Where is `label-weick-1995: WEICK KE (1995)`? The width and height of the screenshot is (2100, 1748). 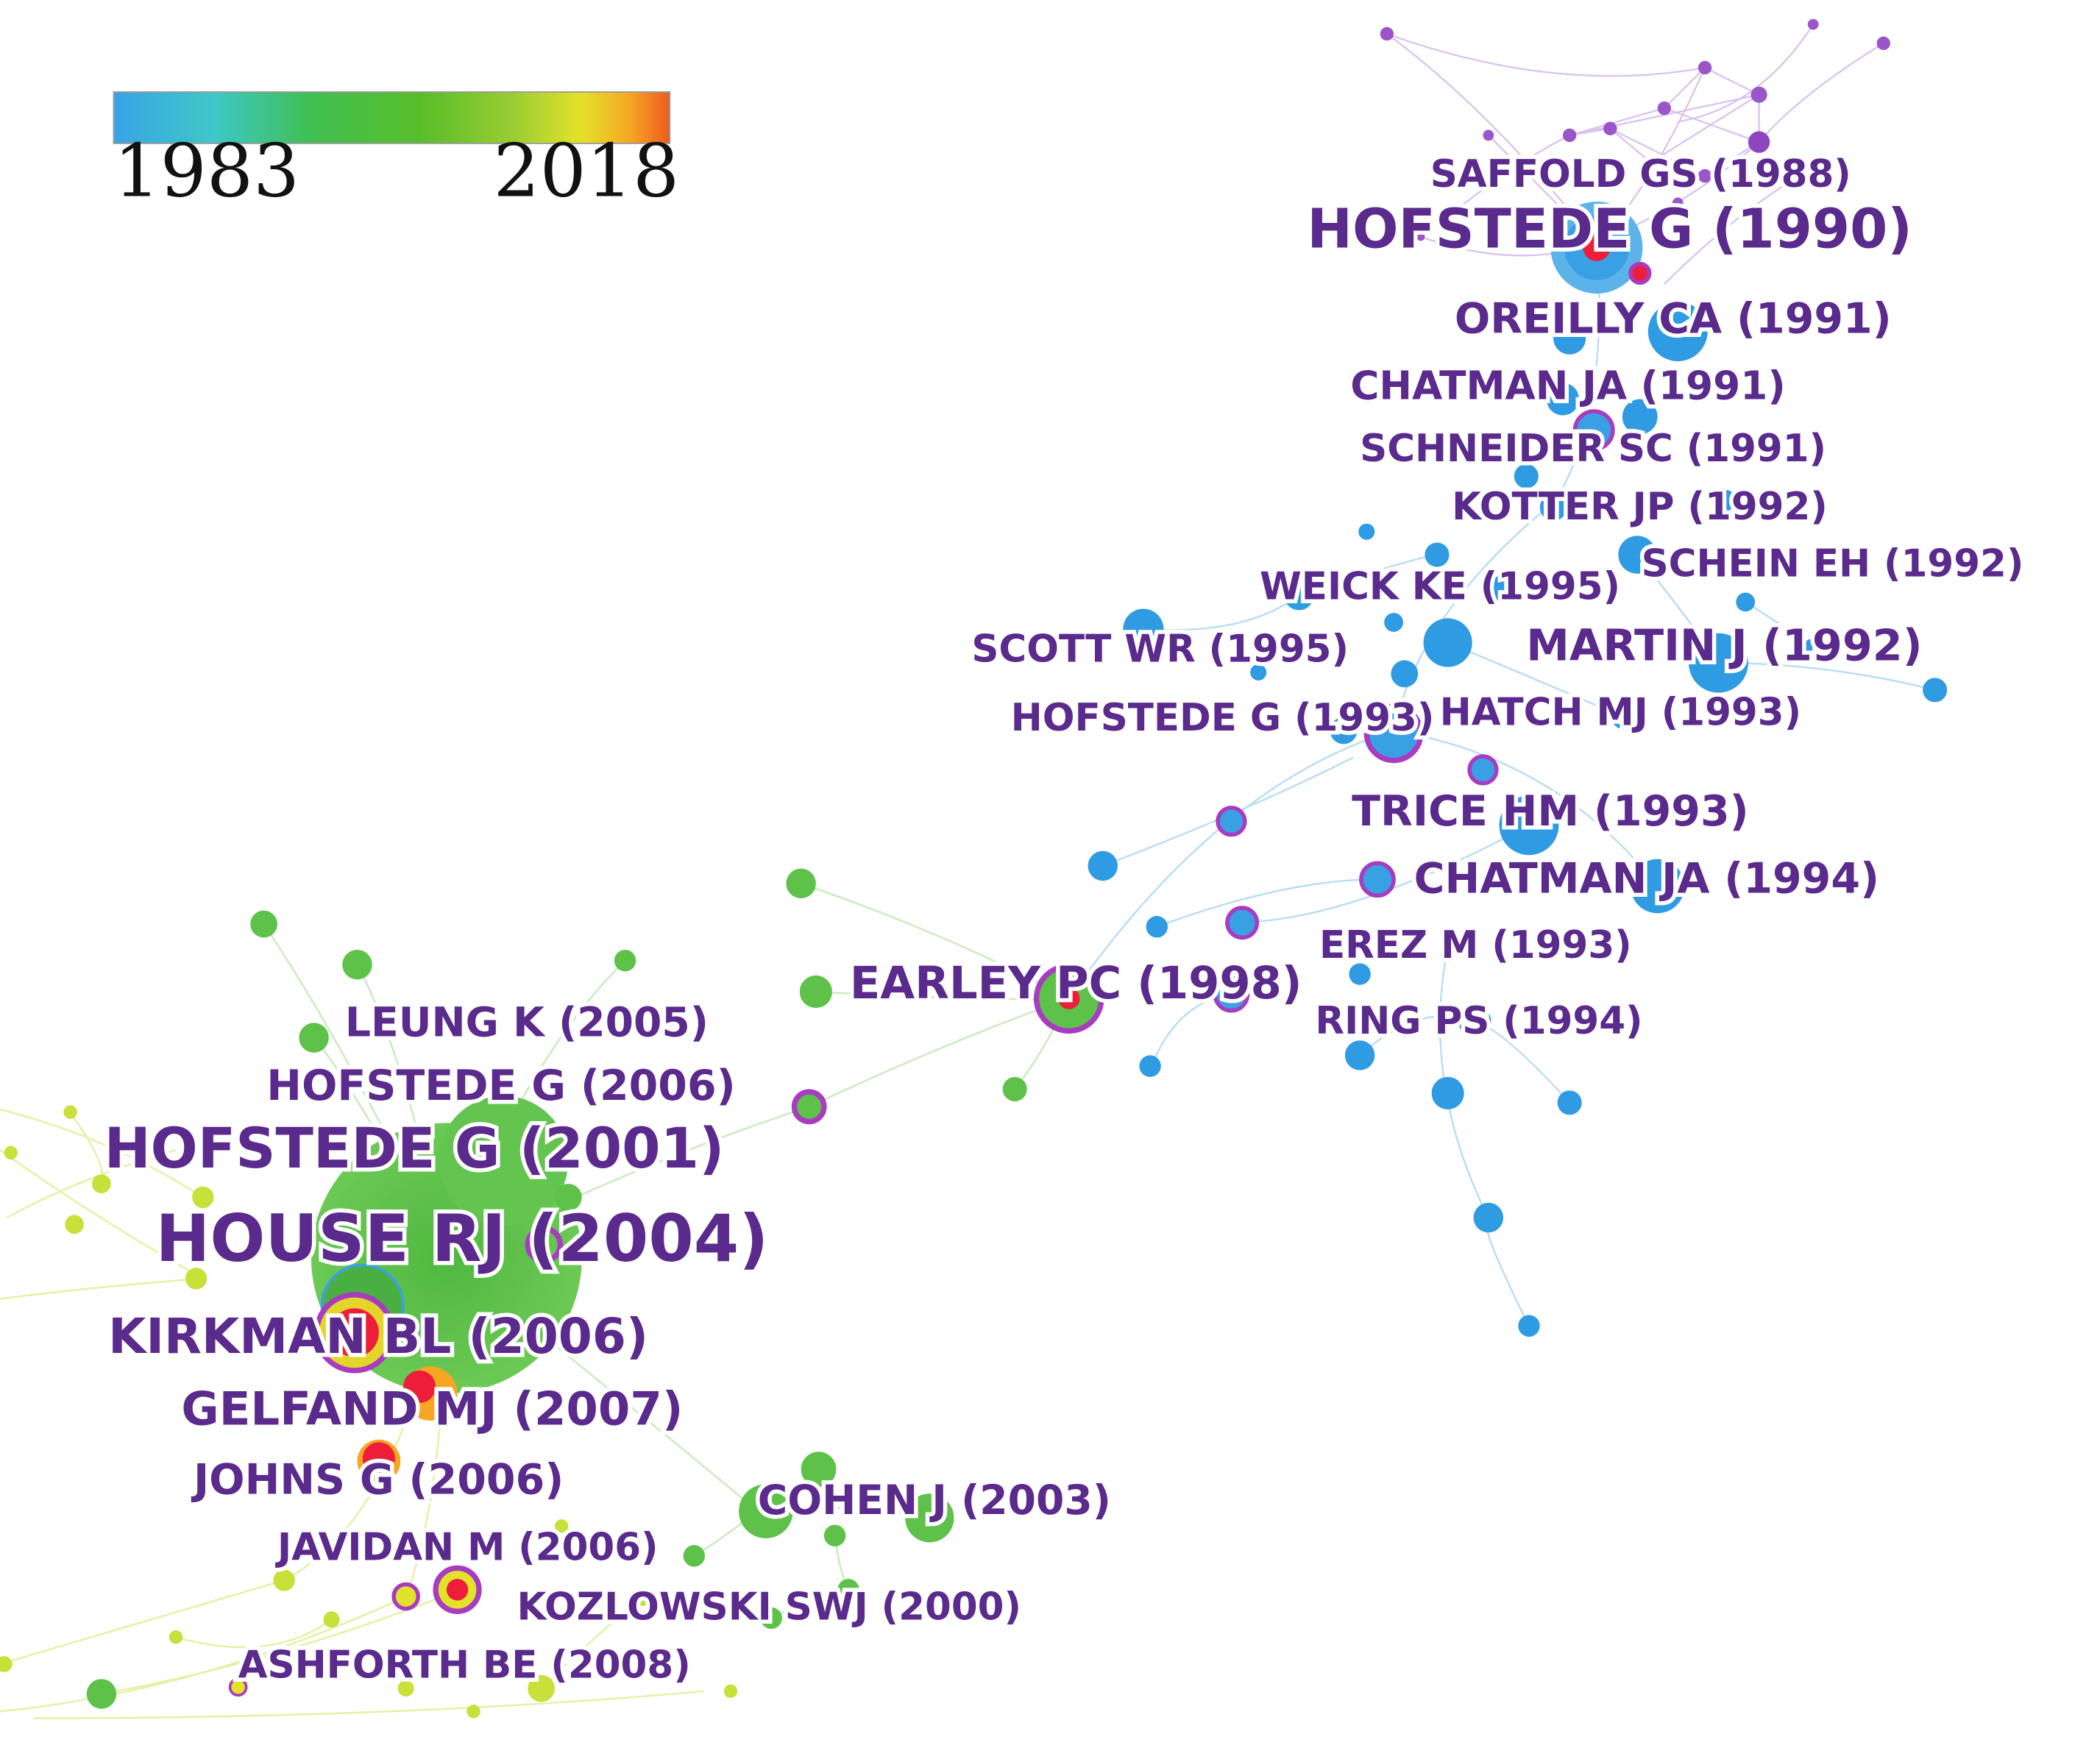
label-weick-1995: WEICK KE (1995) is located at coordinates (1440, 587).